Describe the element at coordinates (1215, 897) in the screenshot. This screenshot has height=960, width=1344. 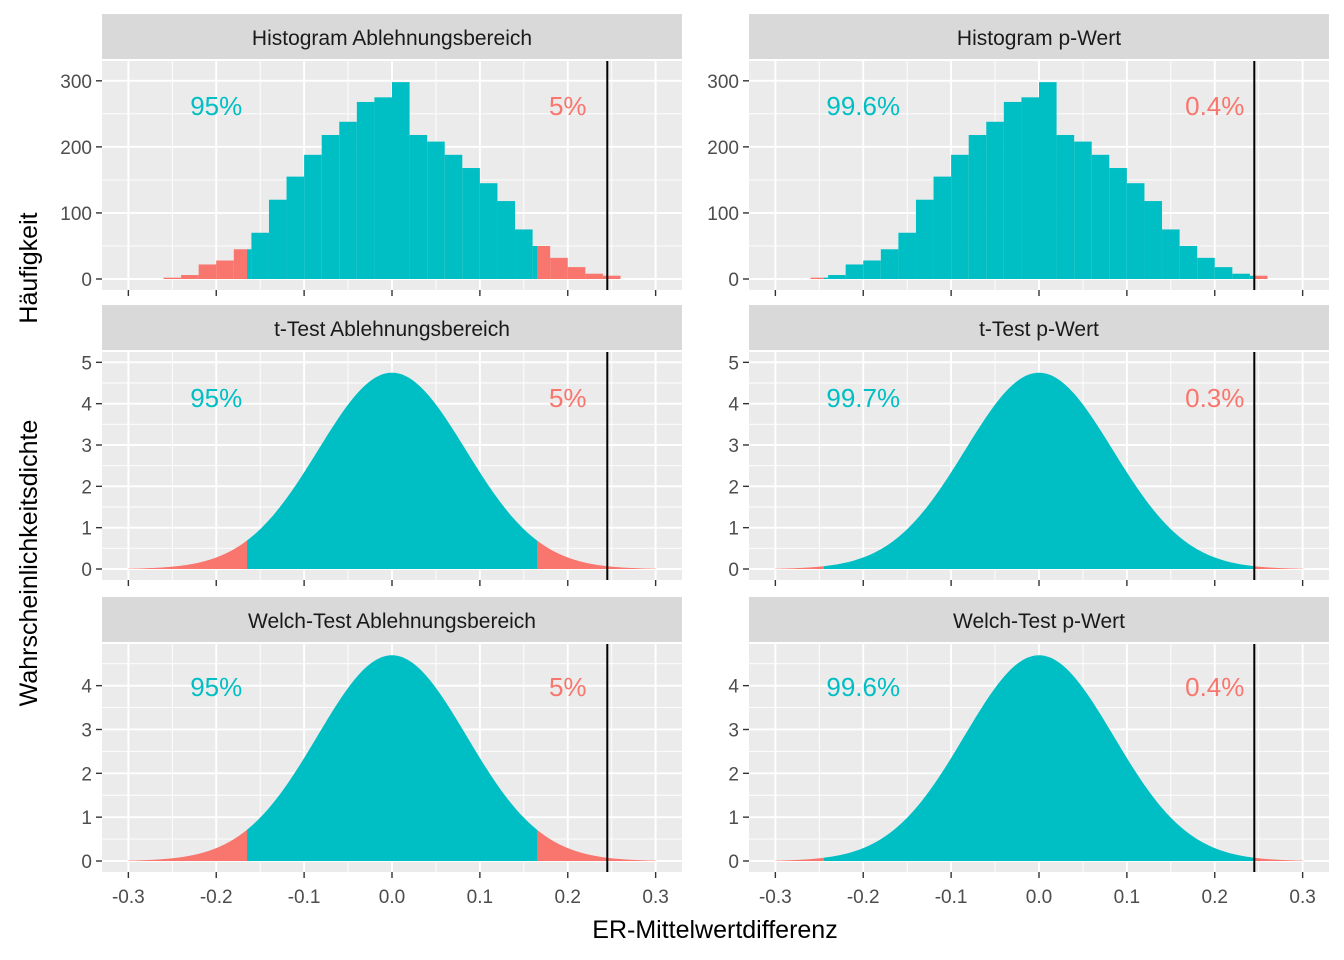
I see `x-tick-label: 0.2` at that location.